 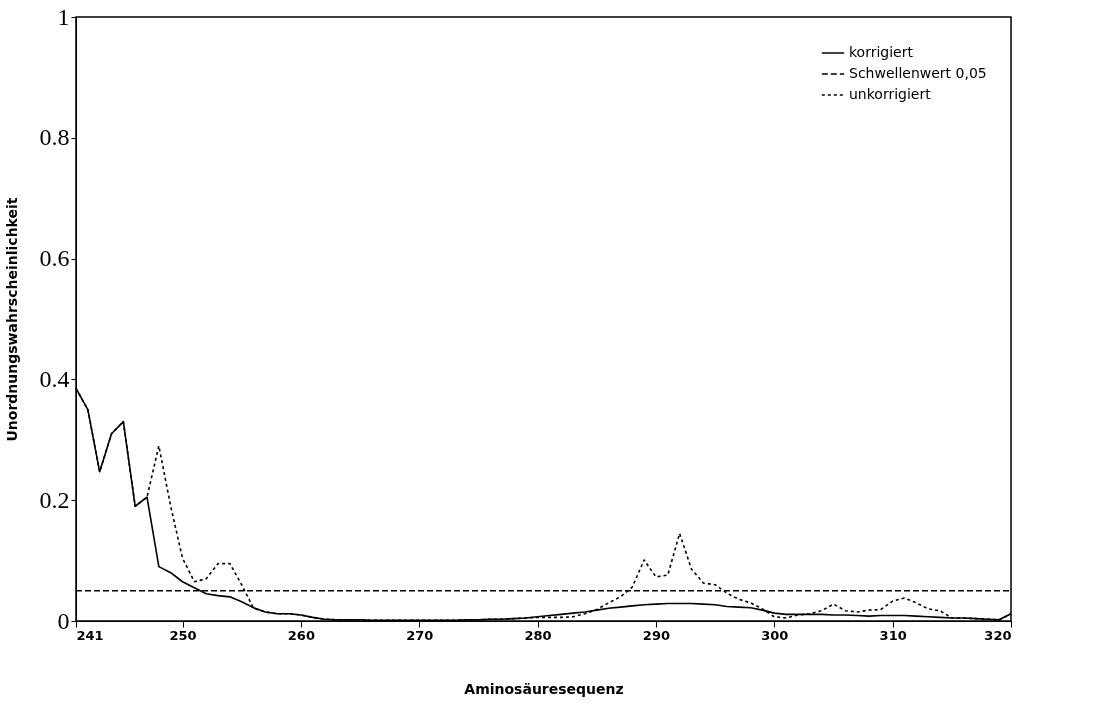 What do you see at coordinates (54, 137) in the screenshot?
I see `y-tick-label: 0.8` at bounding box center [54, 137].